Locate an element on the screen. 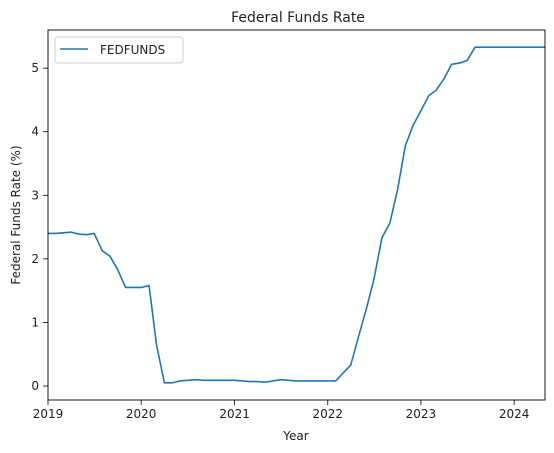 Image resolution: width=554 pixels, height=453 pixels. x-tick-label: 2020 is located at coordinates (141, 414).